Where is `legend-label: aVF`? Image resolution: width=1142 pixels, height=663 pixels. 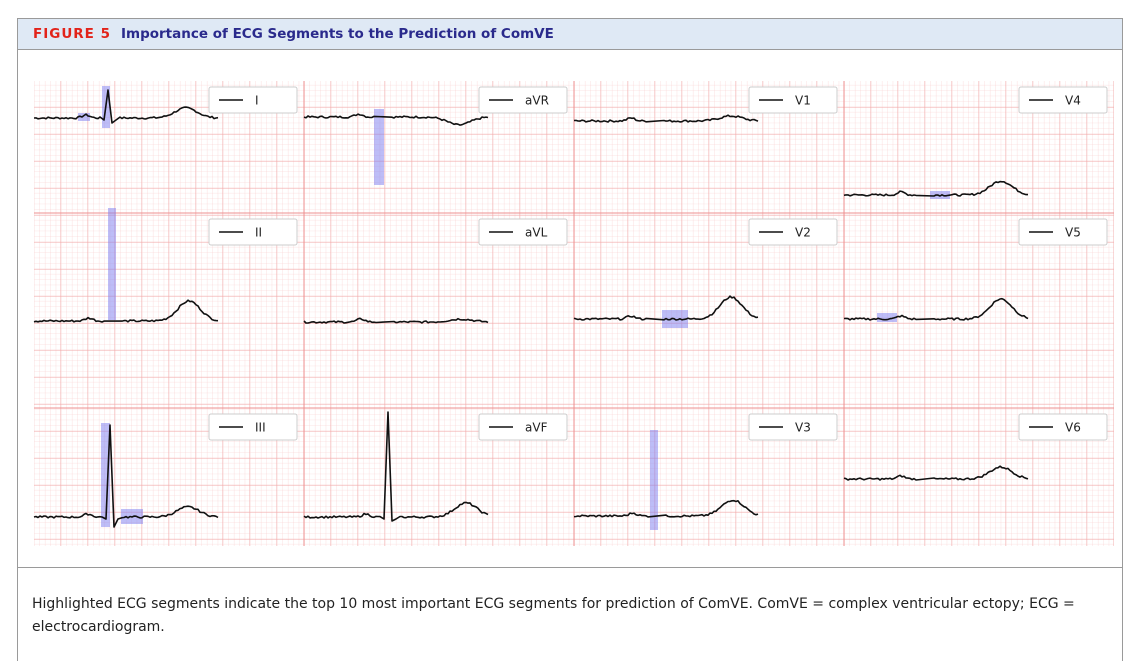 legend-label: aVF is located at coordinates (536, 428).